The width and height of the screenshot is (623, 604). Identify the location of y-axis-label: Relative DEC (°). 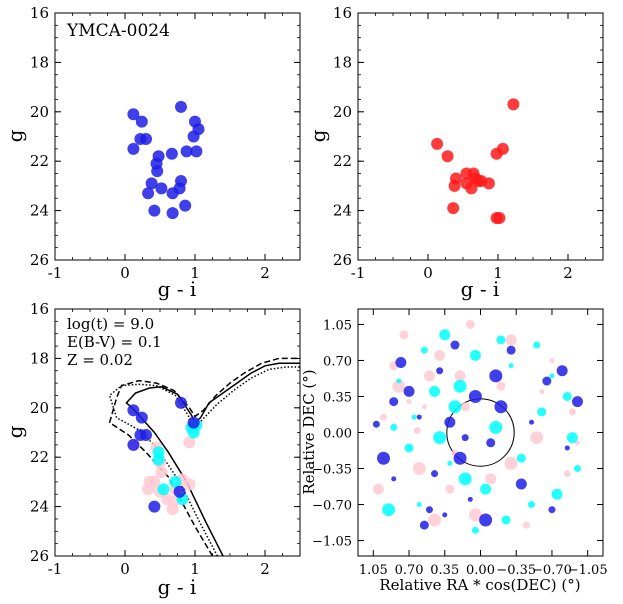
(309, 431).